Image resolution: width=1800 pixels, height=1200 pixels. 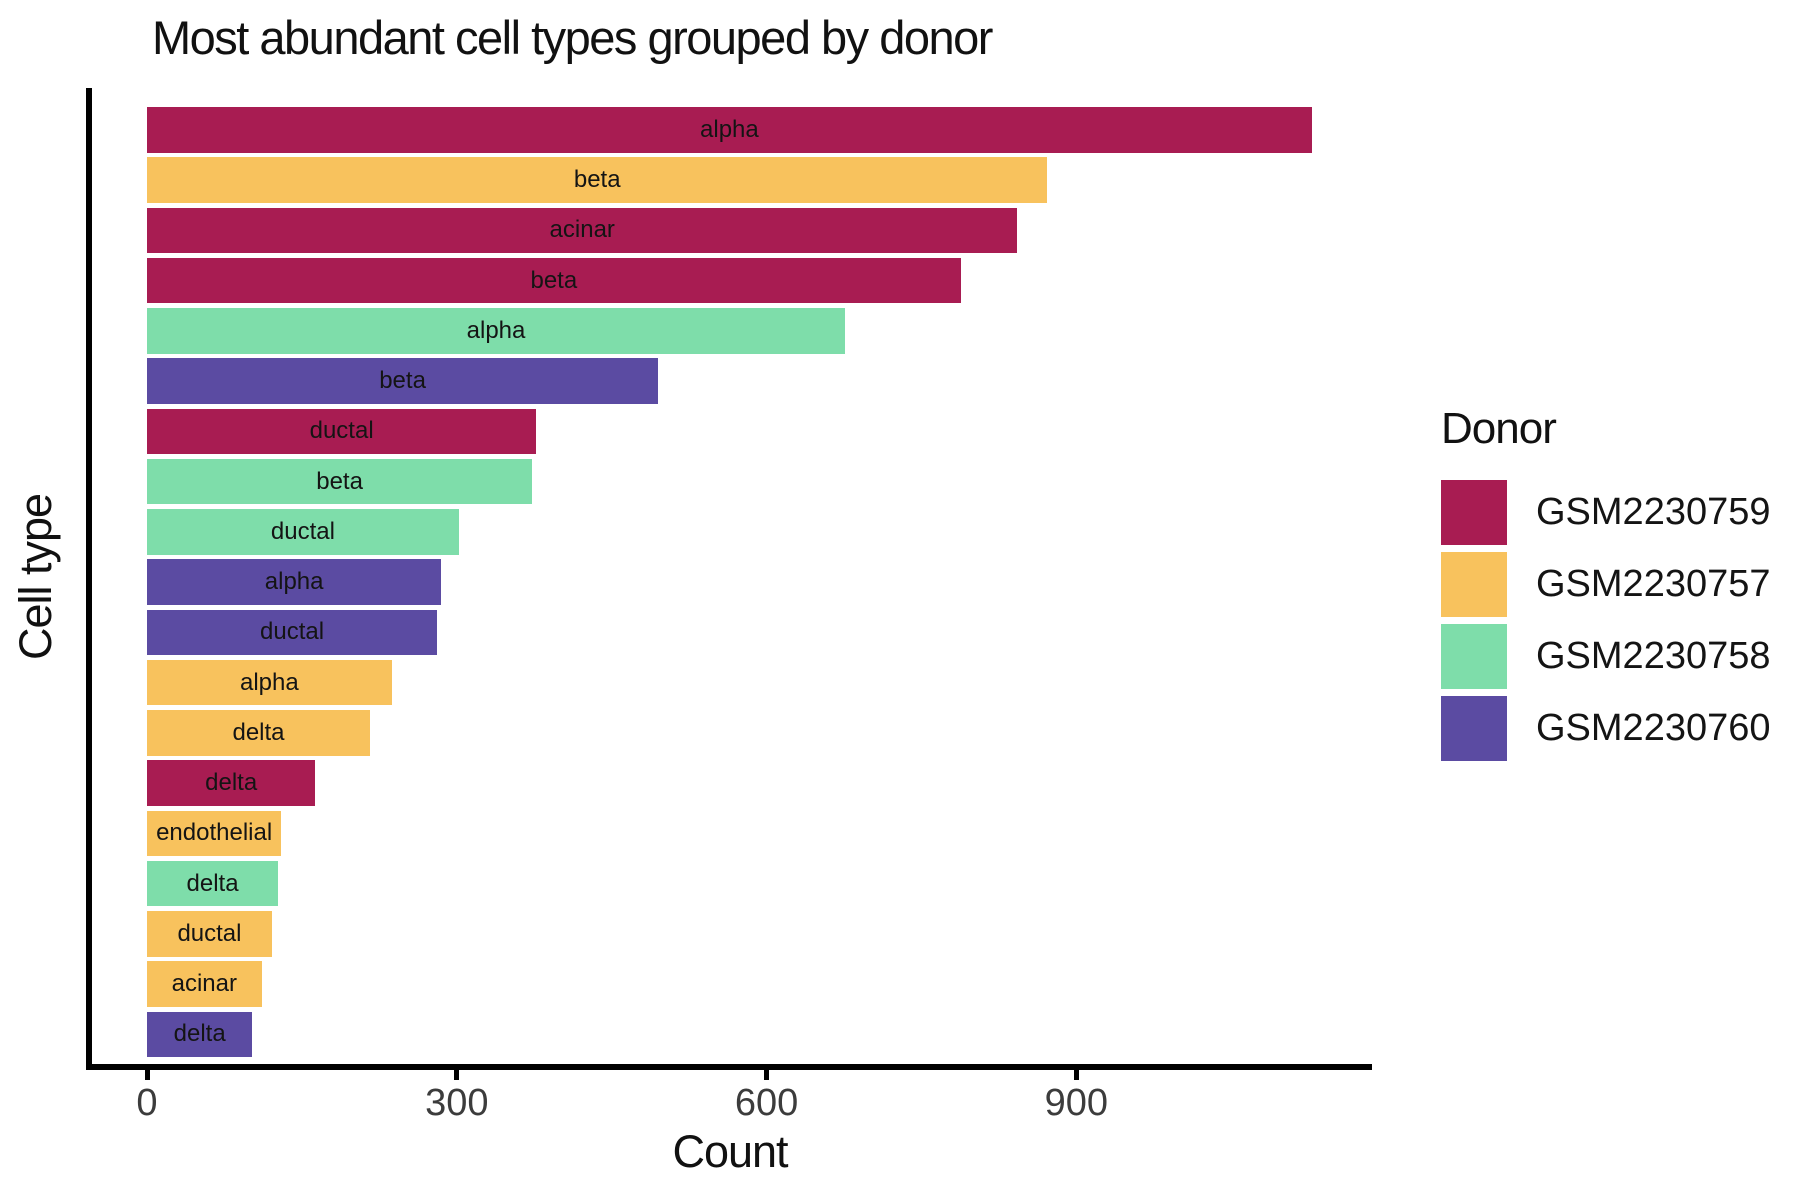 I want to click on bar-acinar-GSM2230757: acinar, so click(x=204, y=984).